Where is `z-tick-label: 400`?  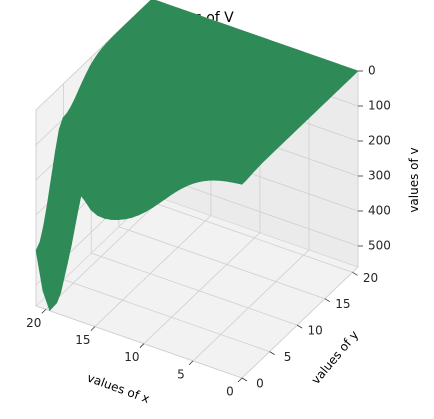 z-tick-label: 400 is located at coordinates (379, 211).